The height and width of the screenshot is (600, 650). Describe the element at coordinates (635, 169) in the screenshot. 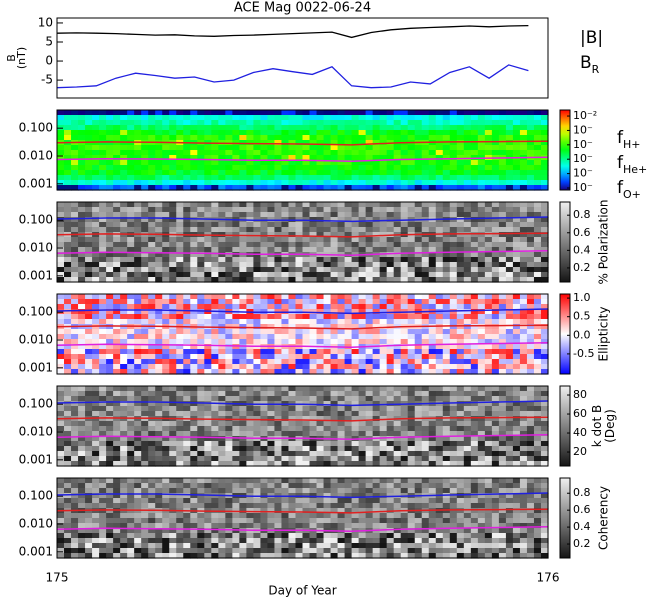

I see `legend-subscript: He+` at that location.